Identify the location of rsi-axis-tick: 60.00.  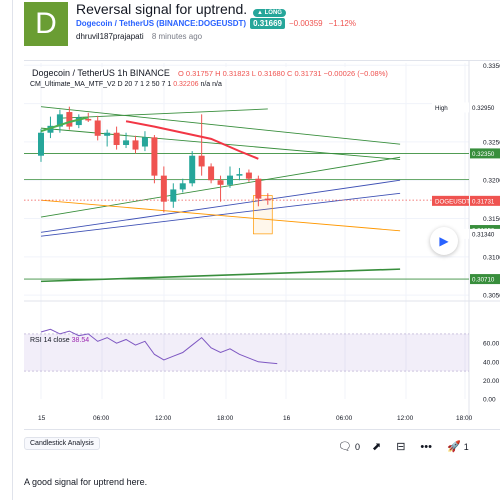
(491, 344).